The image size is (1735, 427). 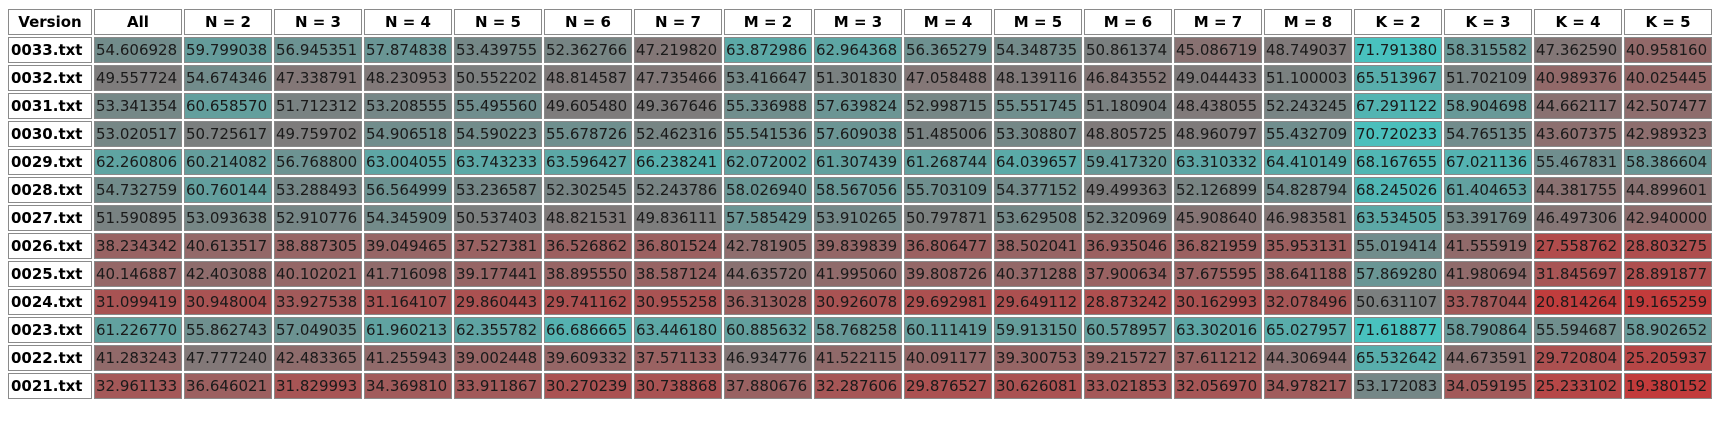 I want to click on heatmap-cell: 50.537403, so click(x=498, y=218).